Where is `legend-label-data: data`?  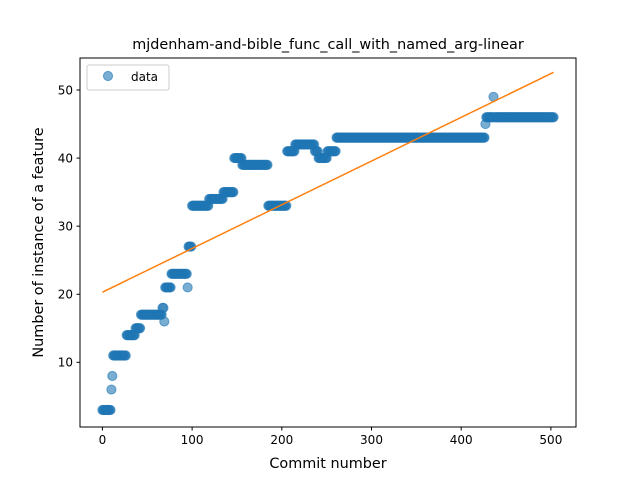
legend-label-data: data is located at coordinates (144, 77).